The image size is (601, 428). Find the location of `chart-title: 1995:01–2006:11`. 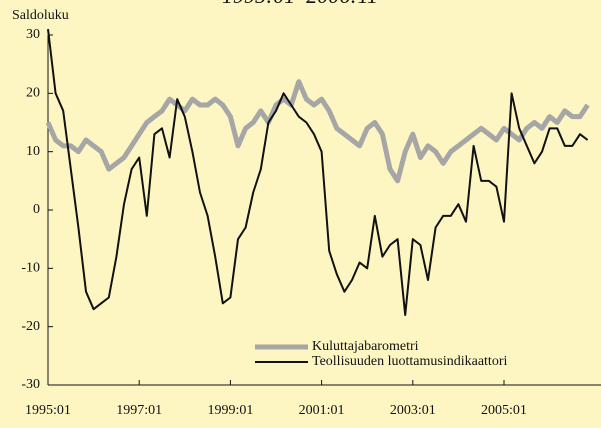

chart-title: 1995:01–2006:11 is located at coordinates (300, 4).